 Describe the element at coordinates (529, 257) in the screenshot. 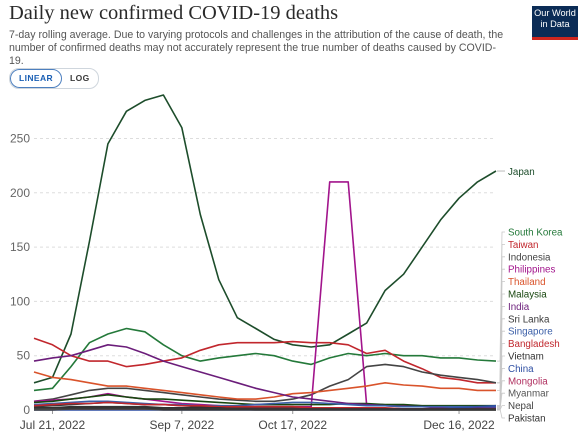

I see `legend-label-indonesia: Indonesia` at that location.